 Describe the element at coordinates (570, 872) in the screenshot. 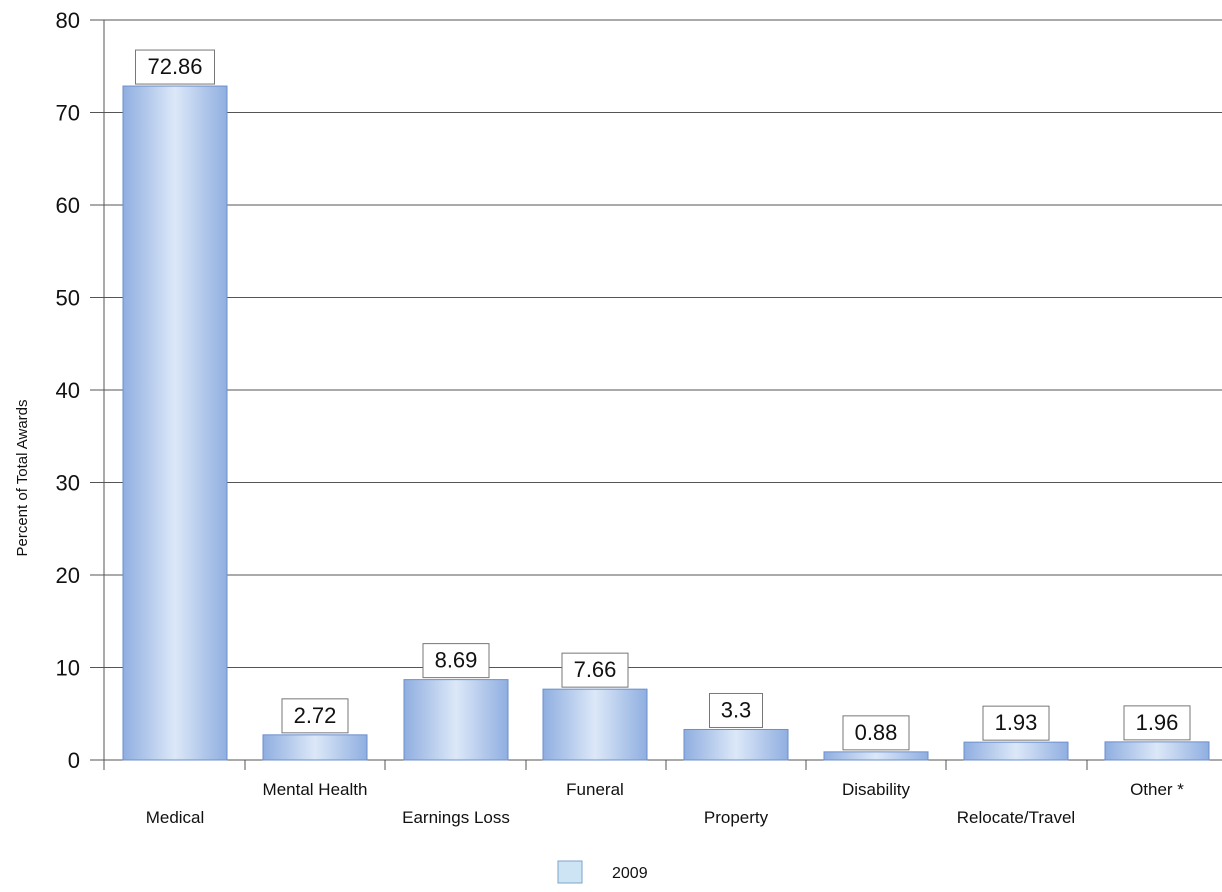

I see `legend-swatch` at that location.